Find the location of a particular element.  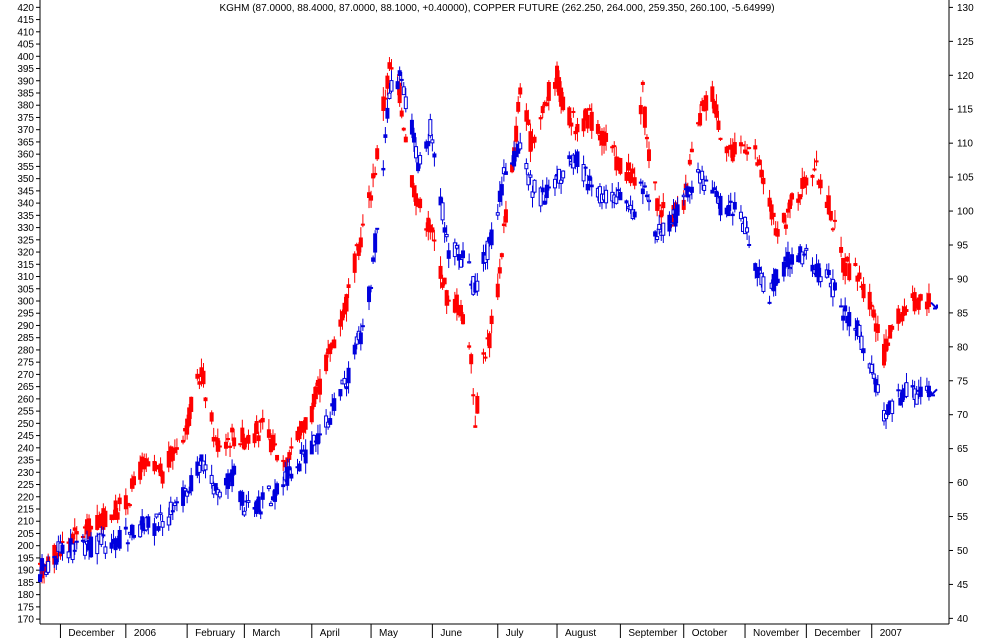

left-tick-label: 395 is located at coordinates (25, 69).